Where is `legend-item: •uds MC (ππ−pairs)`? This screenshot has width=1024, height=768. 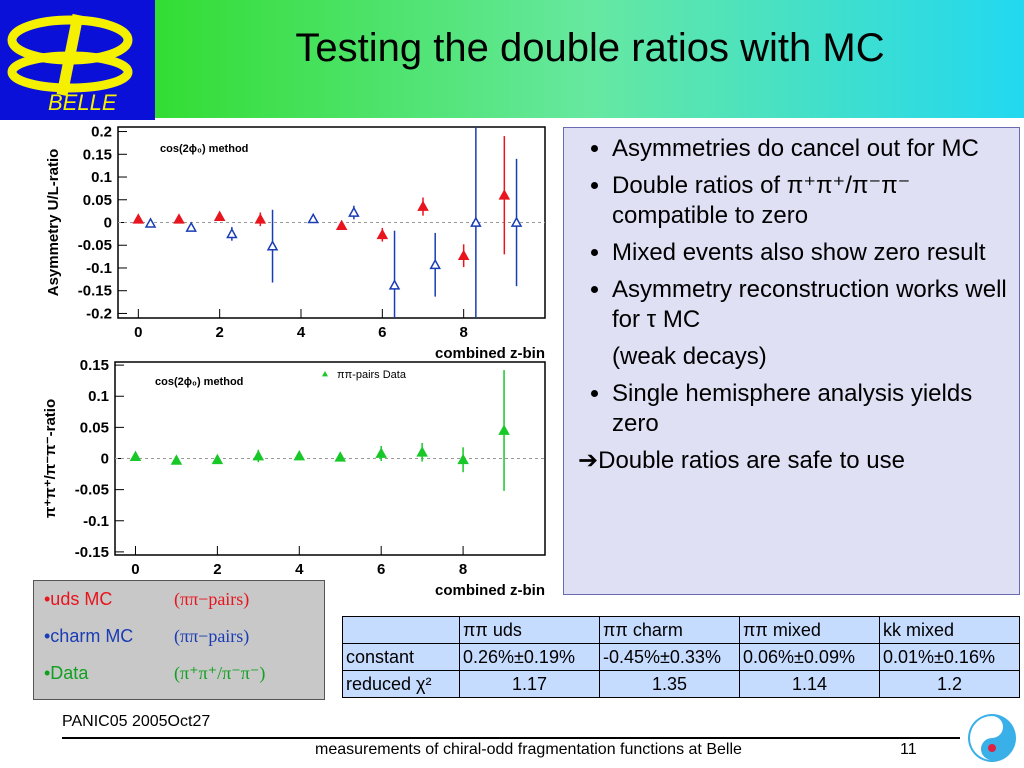 legend-item: •uds MC (ππ−pairs) is located at coordinates (179, 607).